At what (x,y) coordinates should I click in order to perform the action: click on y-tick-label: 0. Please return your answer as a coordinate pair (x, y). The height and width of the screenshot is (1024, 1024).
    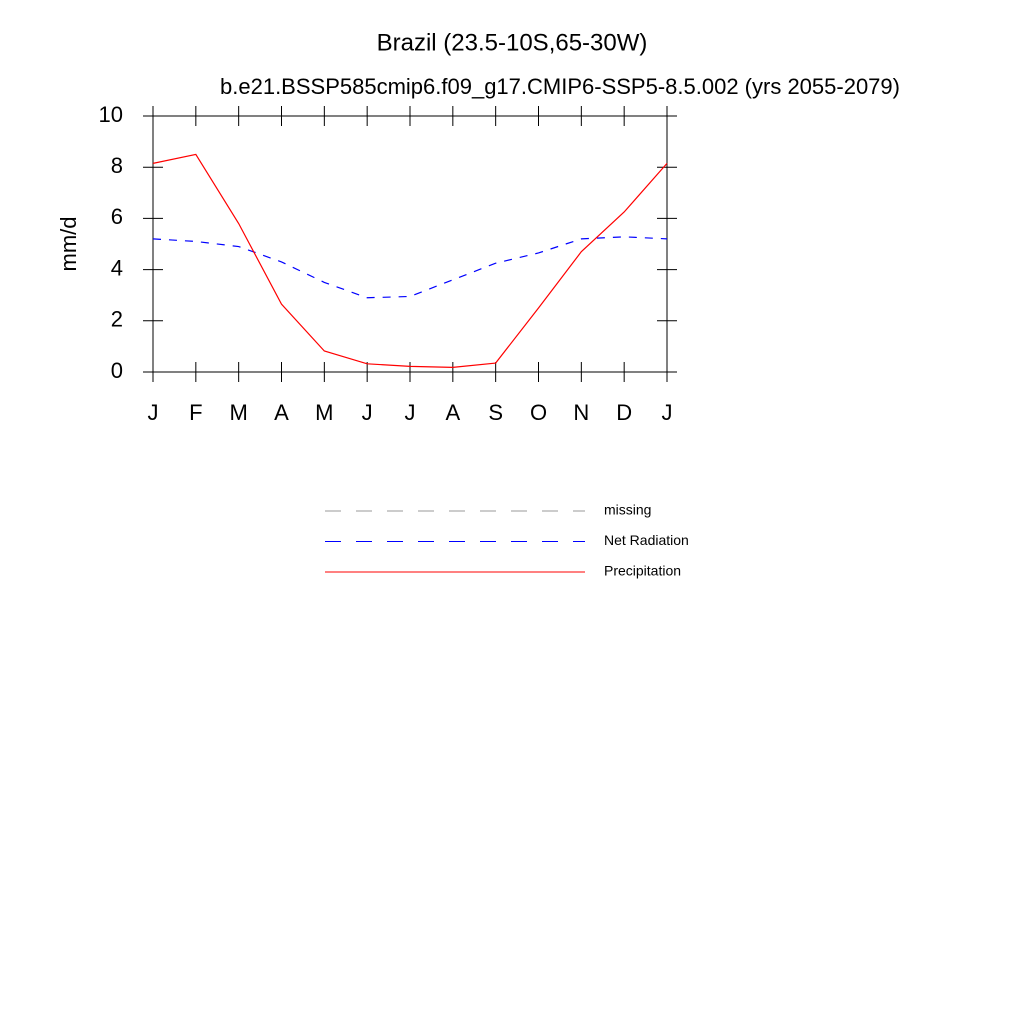
    Looking at the image, I should click on (117, 370).